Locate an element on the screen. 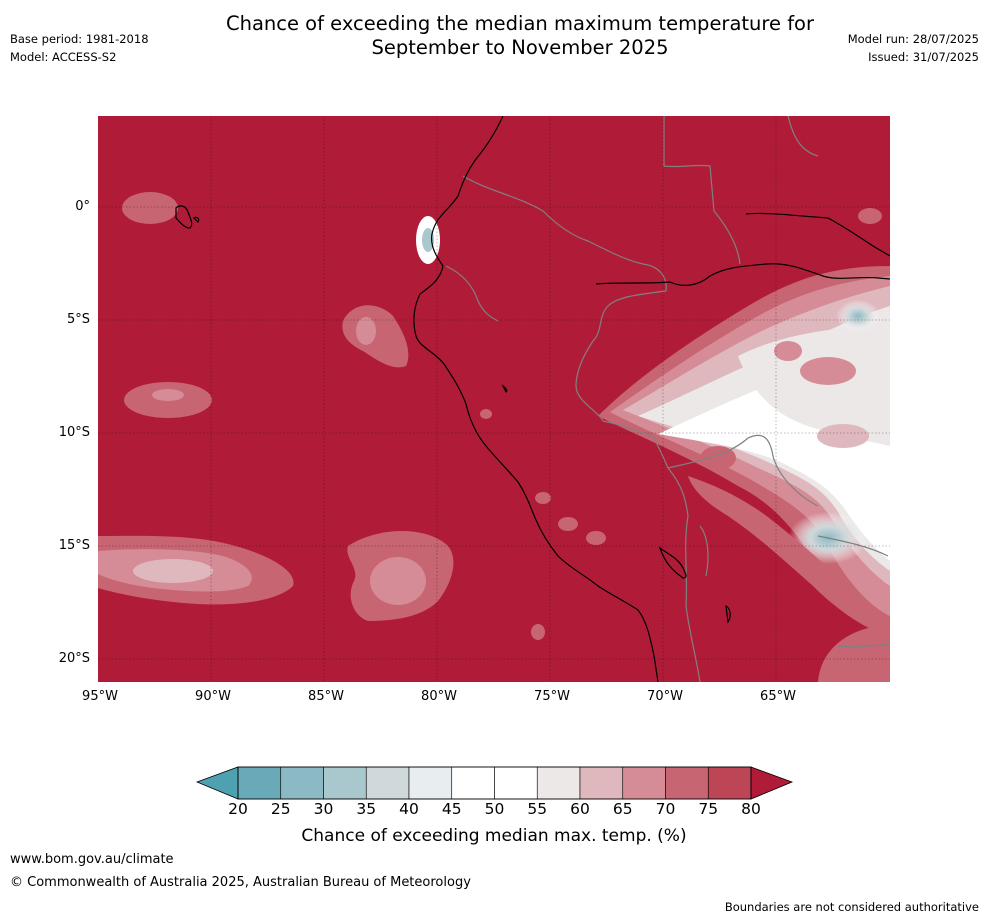 The width and height of the screenshot is (988, 919). lat-label-10s: 10°S is located at coordinates (74, 432).